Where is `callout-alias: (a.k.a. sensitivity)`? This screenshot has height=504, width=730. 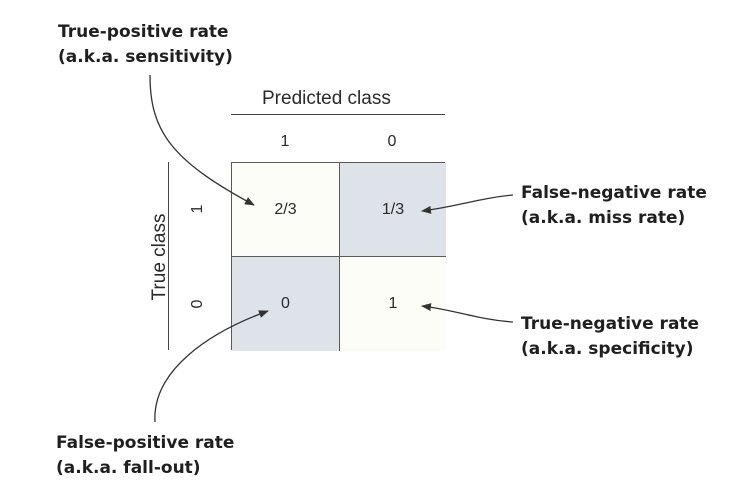
callout-alias: (a.k.a. sensitivity) is located at coordinates (145, 57).